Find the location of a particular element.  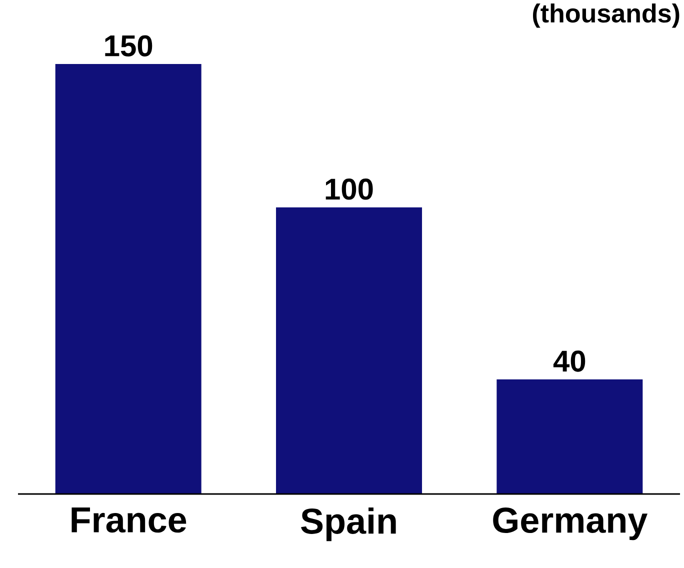

chart-subtitle: (thousands) is located at coordinates (606, 16).